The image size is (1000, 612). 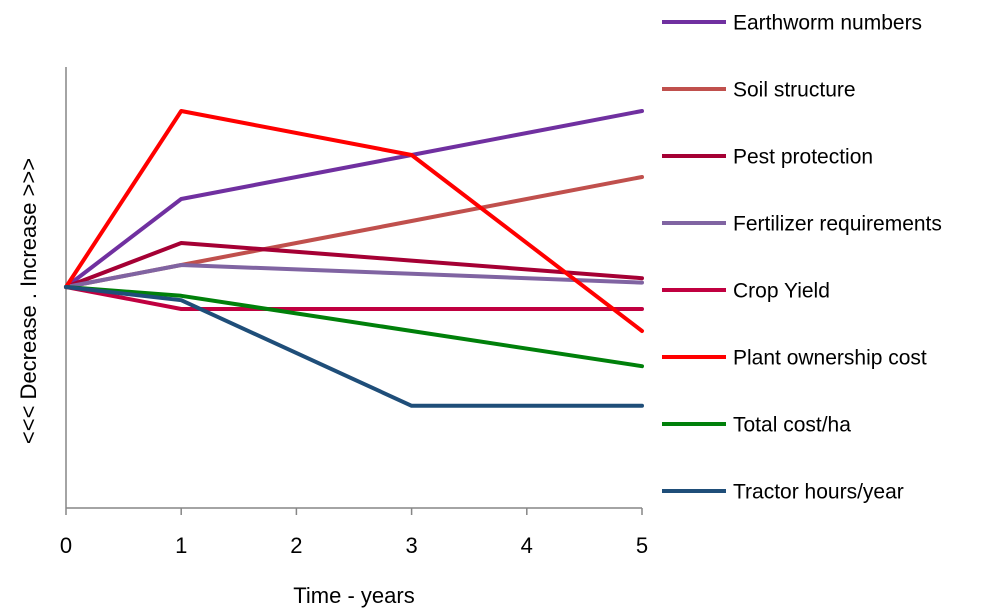 I want to click on x-tick-label: 0, so click(x=66, y=545).